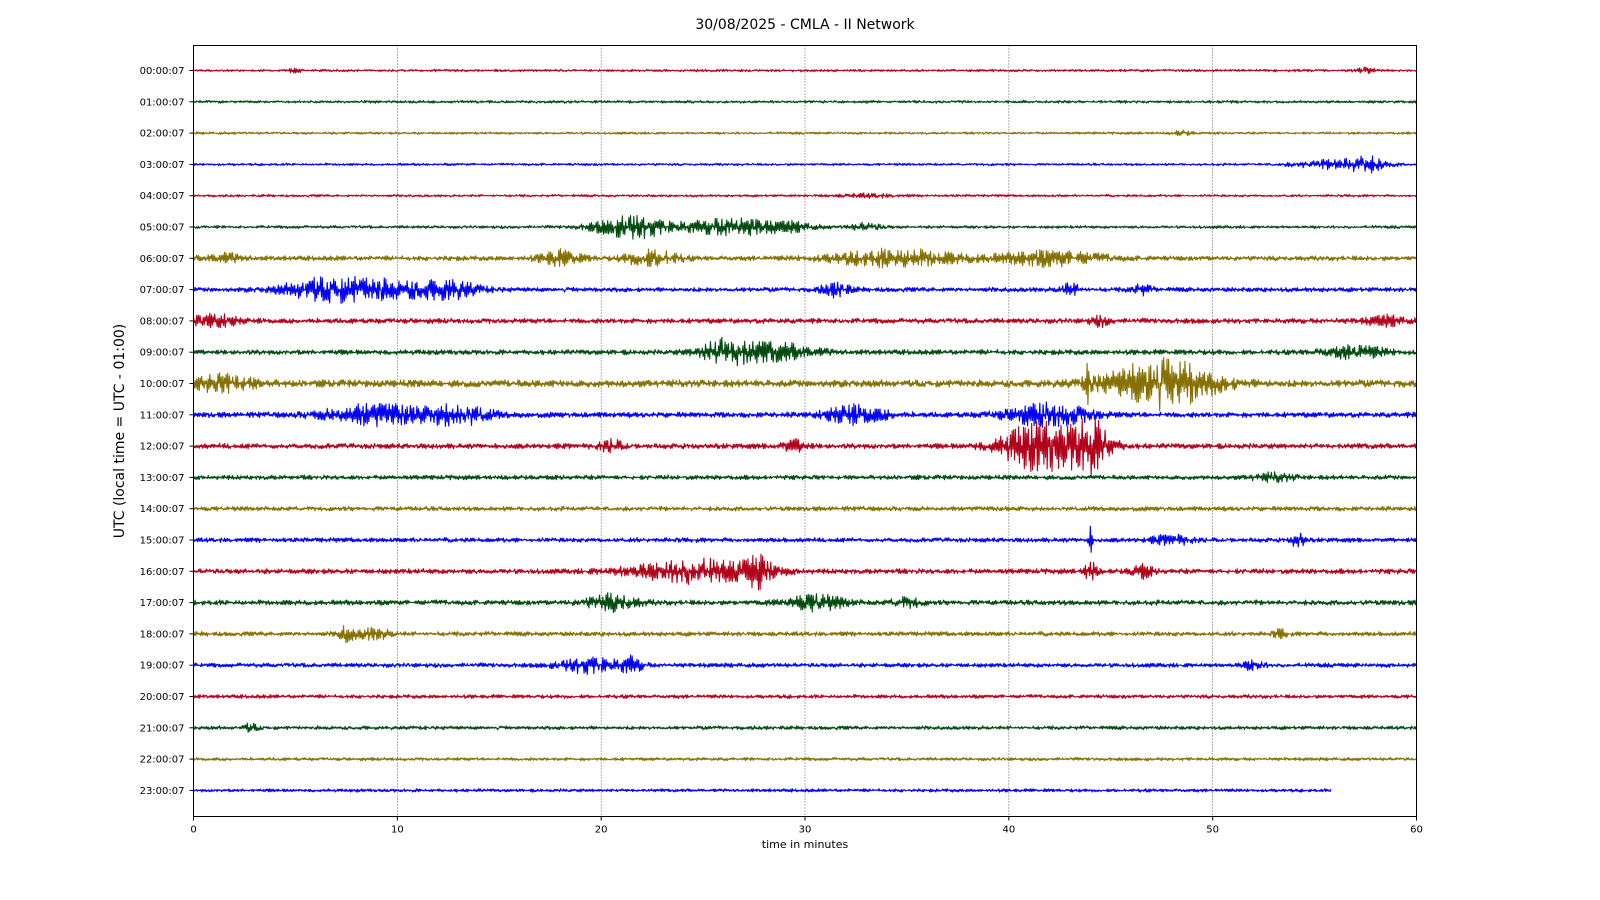  What do you see at coordinates (162, 259) in the screenshot?
I see `y-tick-label: 06:00:07` at bounding box center [162, 259].